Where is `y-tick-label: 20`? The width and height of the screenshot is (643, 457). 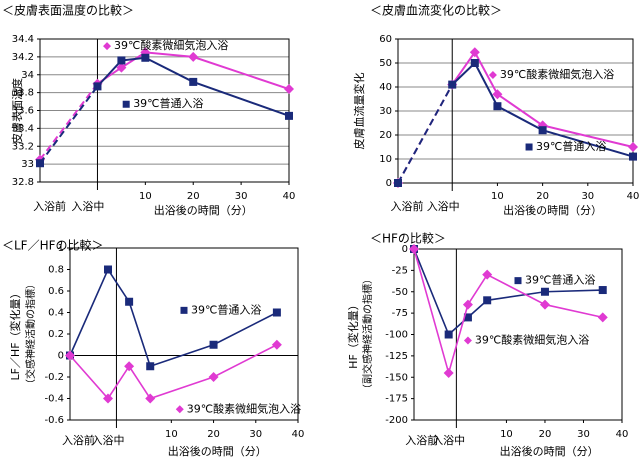 y-tick-label: 20 is located at coordinates (385, 135).